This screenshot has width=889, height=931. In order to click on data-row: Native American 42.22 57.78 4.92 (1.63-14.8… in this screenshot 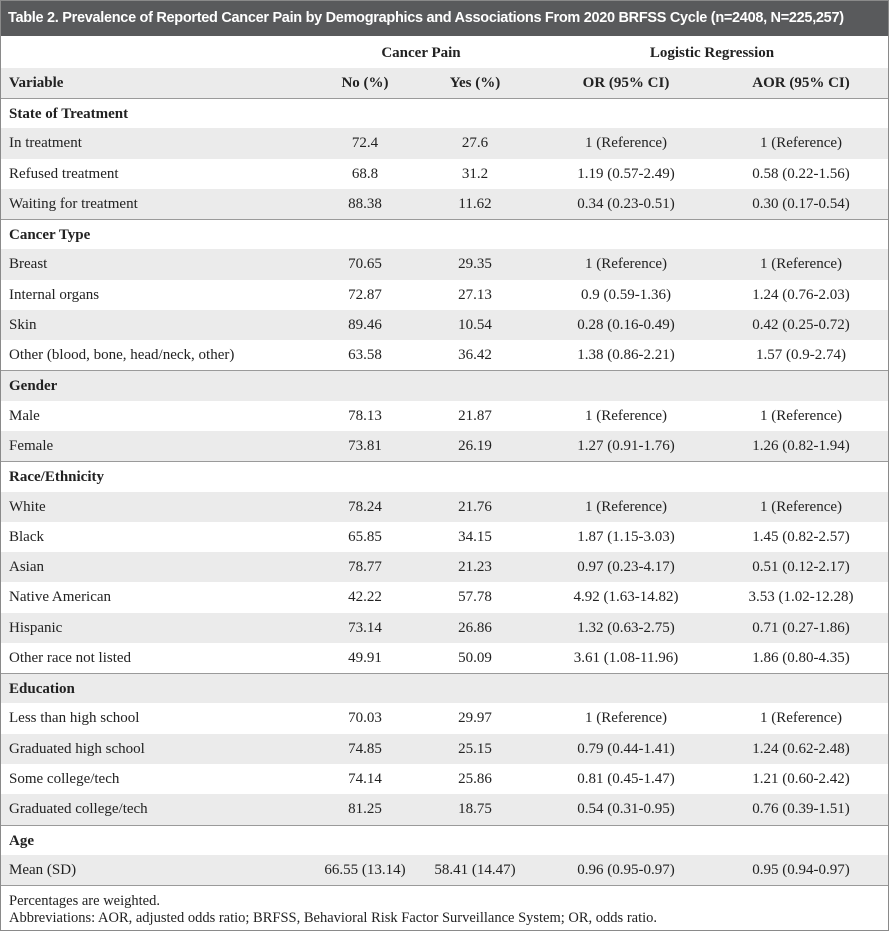, I will do `click(444, 597)`.